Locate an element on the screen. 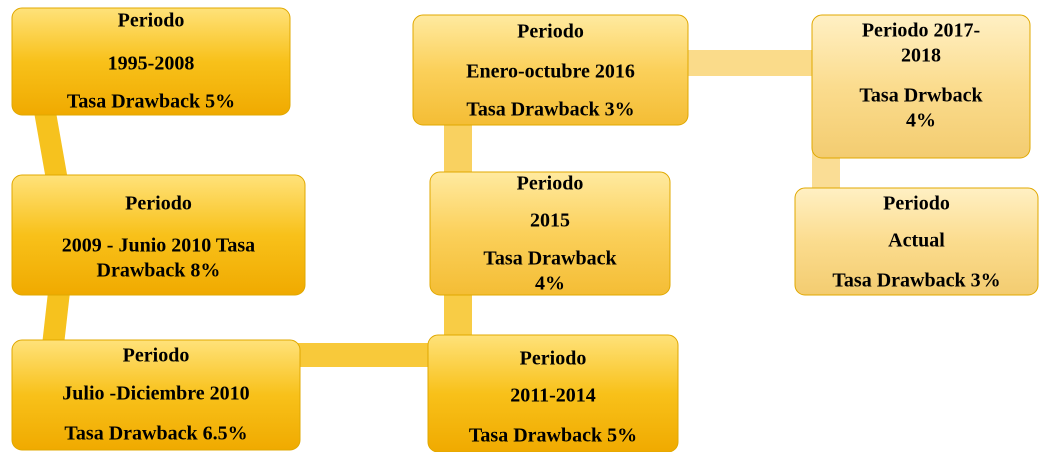 Image resolution: width=1039 pixels, height=452 pixels. node: Periodo 2009 - Junio 2010 Tasa Drawback 8% is located at coordinates (158, 235).